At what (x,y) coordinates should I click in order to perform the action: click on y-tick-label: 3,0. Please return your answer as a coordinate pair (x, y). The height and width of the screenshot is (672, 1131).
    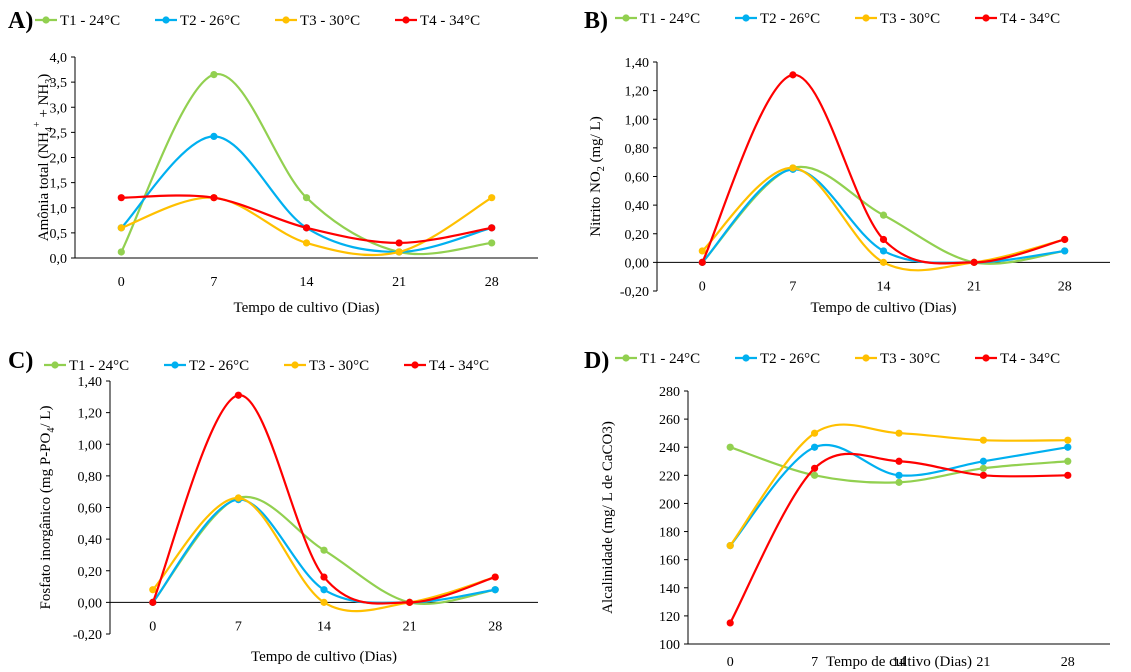
    Looking at the image, I should click on (59, 108).